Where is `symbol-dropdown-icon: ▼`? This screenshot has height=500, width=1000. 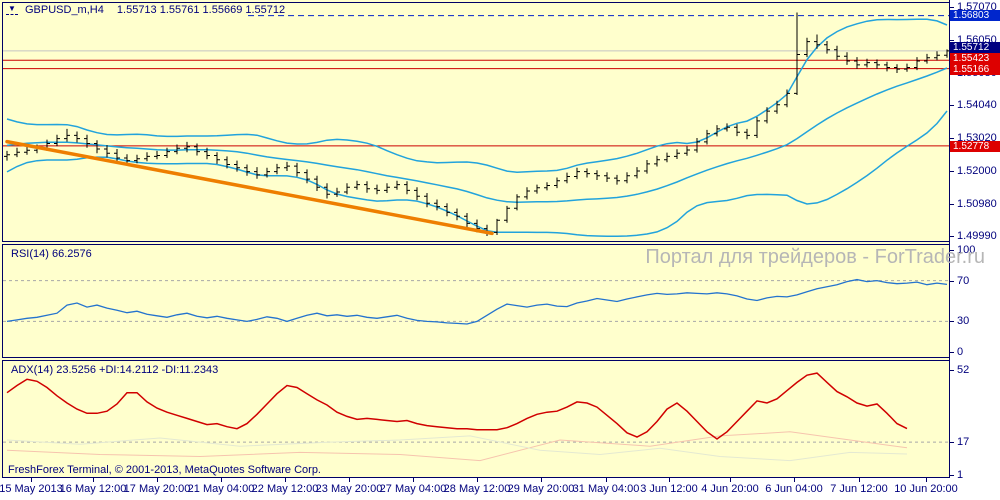 symbol-dropdown-icon: ▼ is located at coordinates (12, 9).